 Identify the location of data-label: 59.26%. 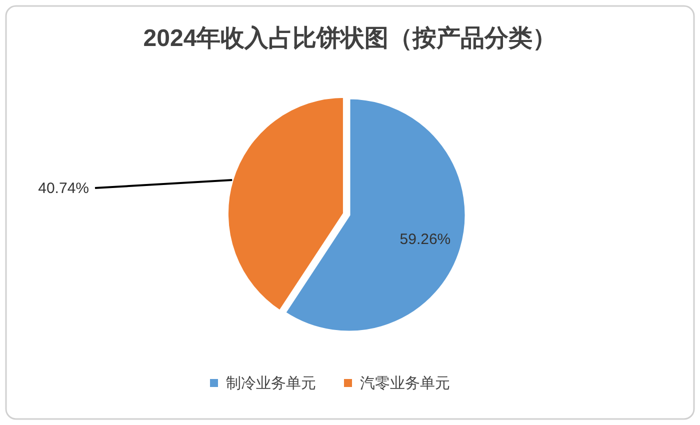
(425, 239).